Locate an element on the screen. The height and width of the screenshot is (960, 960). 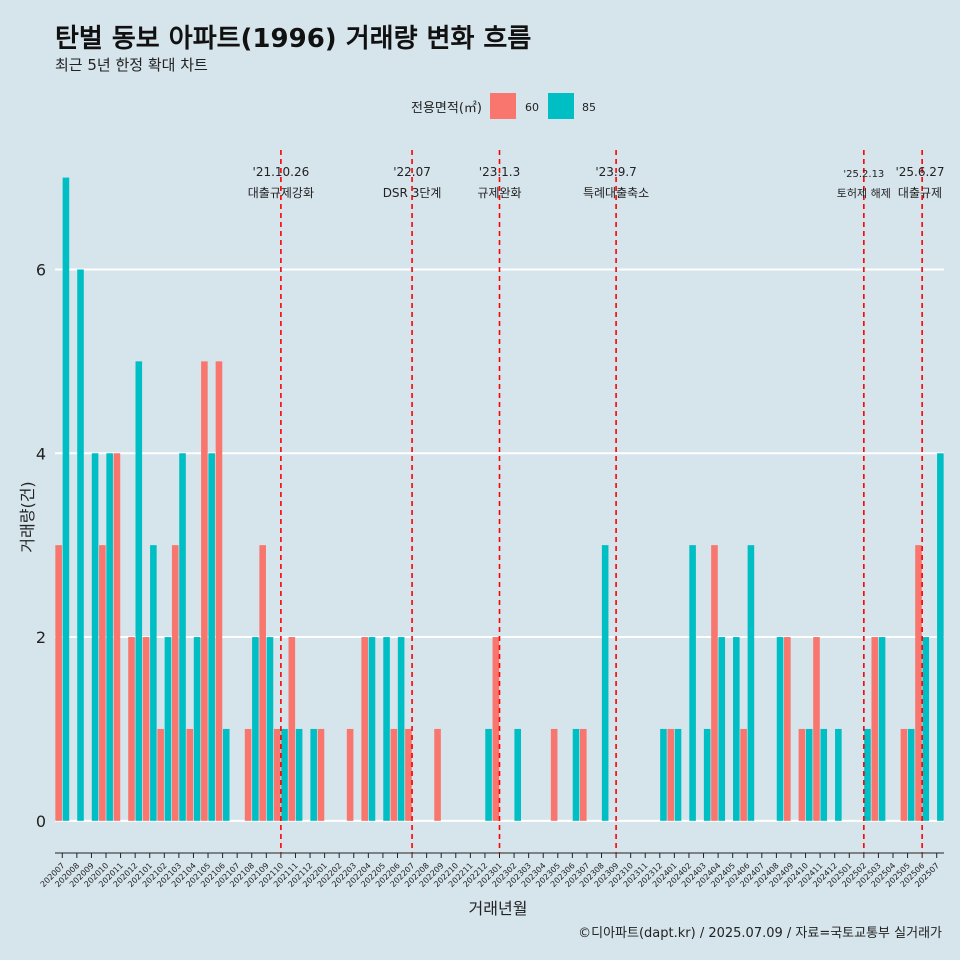
legend-label-60: 60 is located at coordinates (532, 107).